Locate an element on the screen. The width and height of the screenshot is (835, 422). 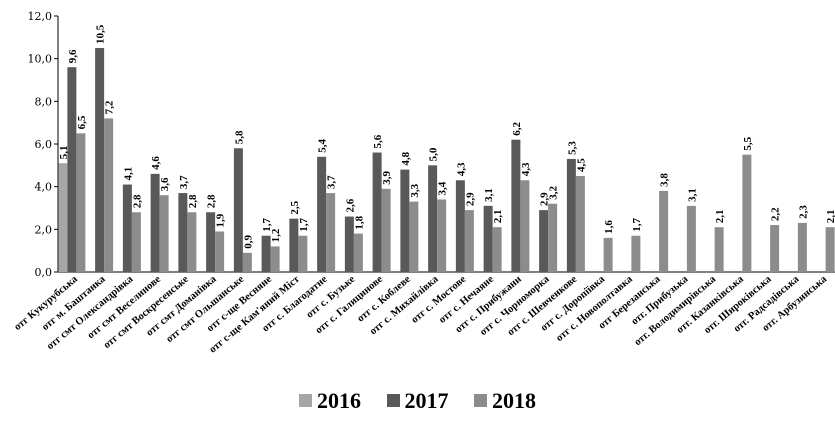
y-tick-label: 4,0 is located at coordinates (44, 187).